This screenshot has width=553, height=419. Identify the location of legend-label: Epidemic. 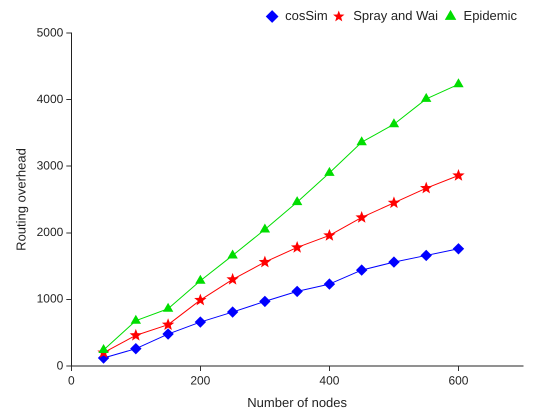
(491, 16).